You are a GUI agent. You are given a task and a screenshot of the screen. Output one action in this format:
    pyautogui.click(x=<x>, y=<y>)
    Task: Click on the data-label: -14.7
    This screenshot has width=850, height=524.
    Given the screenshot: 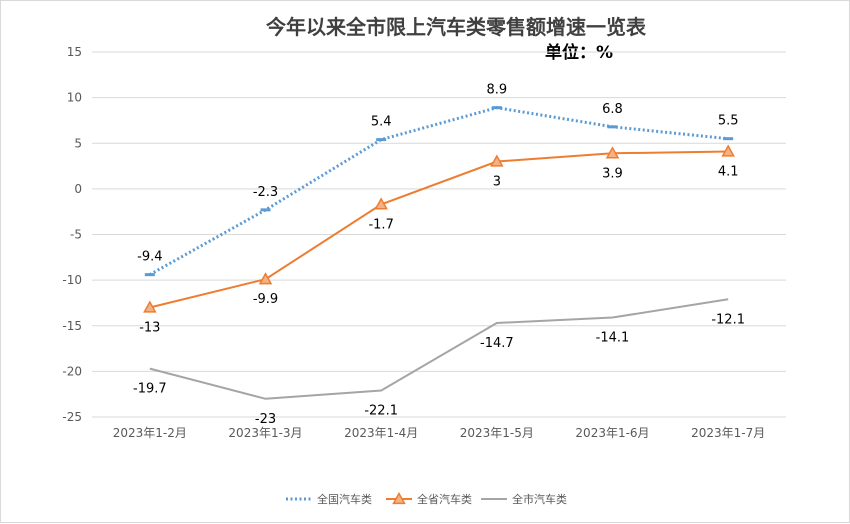 What is the action you would take?
    pyautogui.click(x=497, y=343)
    